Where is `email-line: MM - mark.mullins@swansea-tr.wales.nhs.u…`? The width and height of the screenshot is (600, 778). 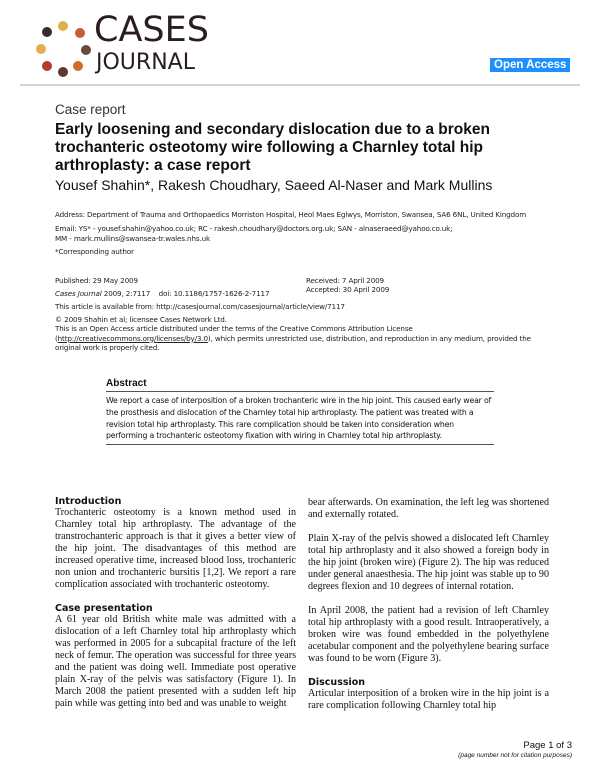 email-line: MM - mark.mullins@swansea-tr.wales.nhs.u… is located at coordinates (132, 238).